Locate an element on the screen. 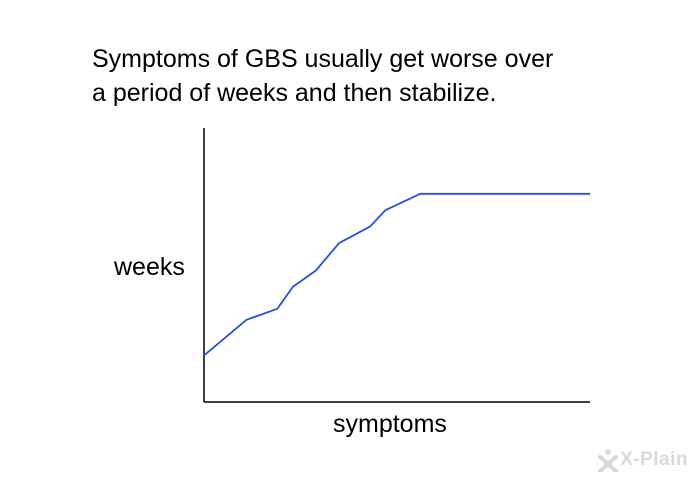 This screenshot has height=480, width=700. caption-line-2: a period of weeks and then stabilize. is located at coordinates (294, 93).